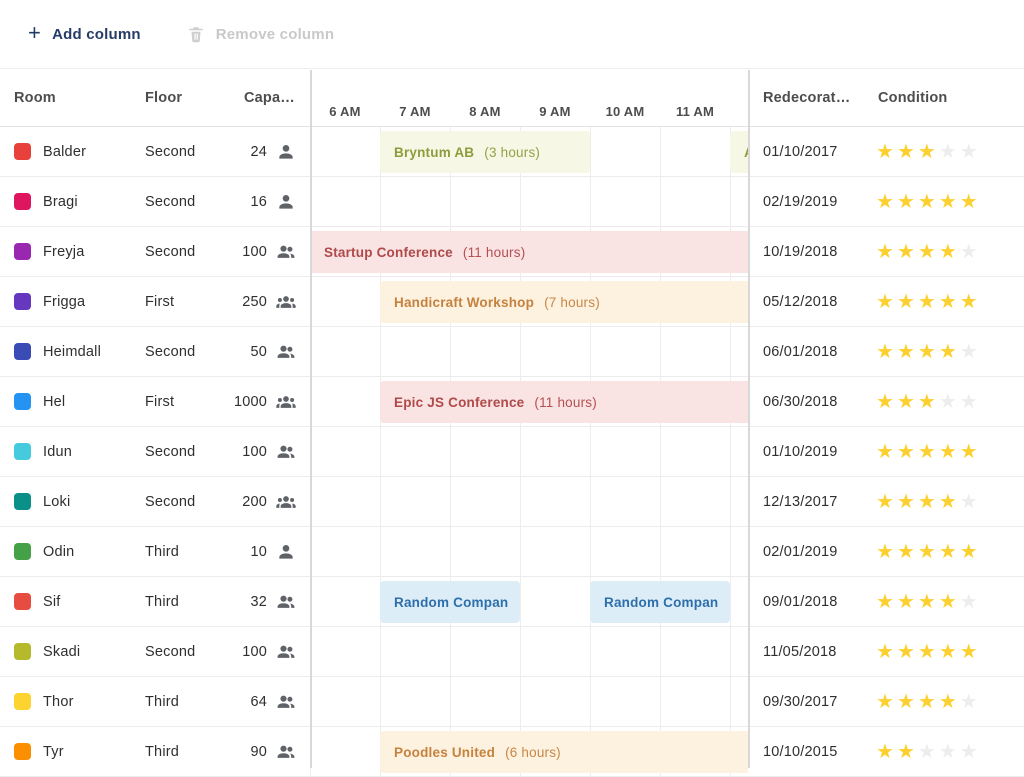  Describe the element at coordinates (800, 651) in the screenshot. I see `redecorated-cell: 11/05/2018` at that location.